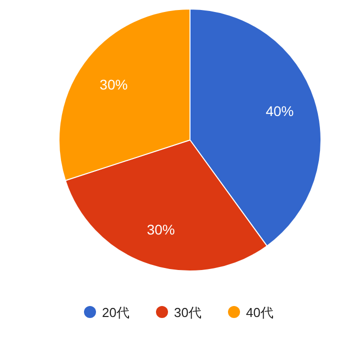 The image size is (360, 344). I want to click on legend-label: 20代, so click(116, 312).